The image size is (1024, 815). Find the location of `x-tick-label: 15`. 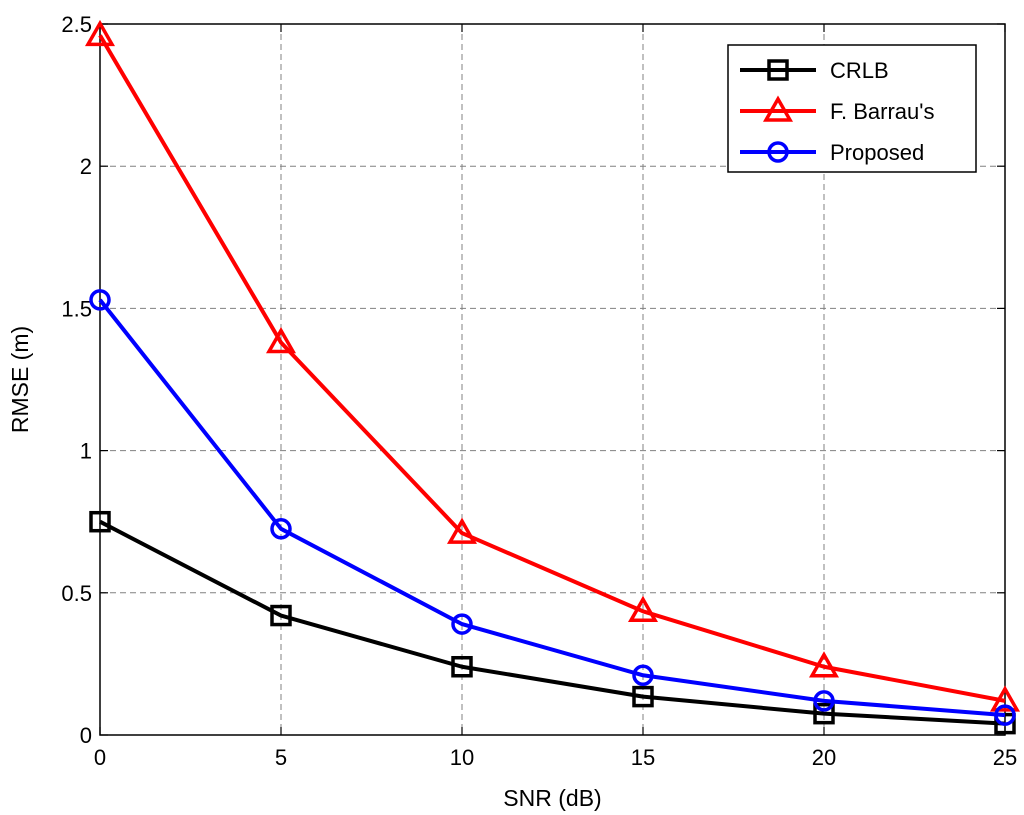

x-tick-label: 15 is located at coordinates (643, 757).